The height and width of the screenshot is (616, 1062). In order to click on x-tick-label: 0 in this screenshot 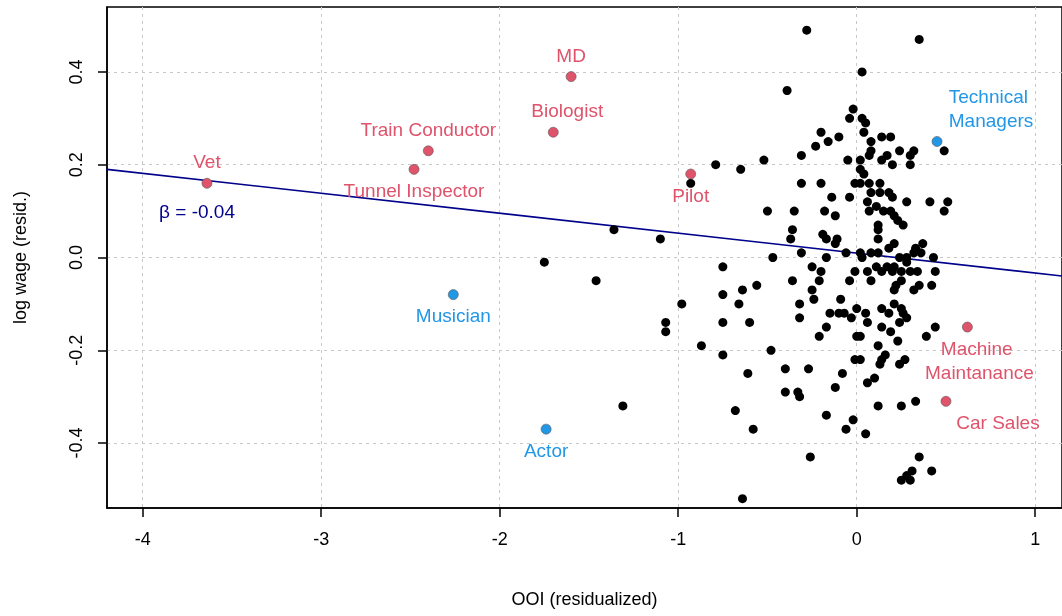, I will do `click(856, 539)`.